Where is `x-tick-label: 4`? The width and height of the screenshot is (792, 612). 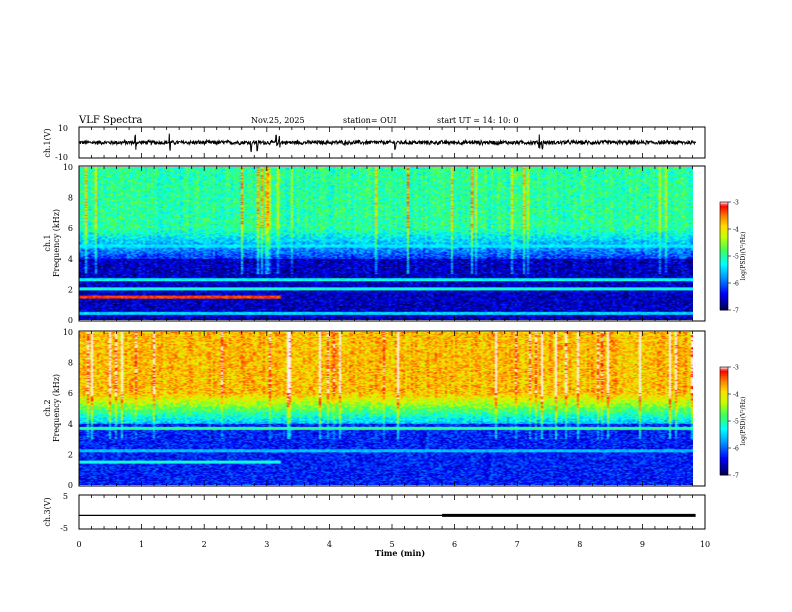 x-tick-label: 4 is located at coordinates (329, 544).